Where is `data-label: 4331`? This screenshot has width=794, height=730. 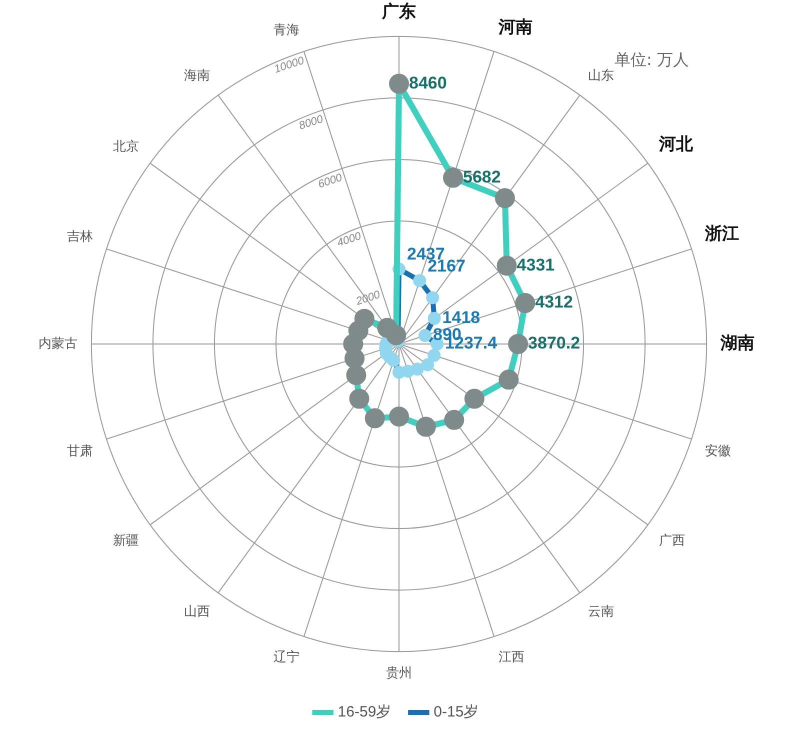 data-label: 4331 is located at coordinates (535, 264).